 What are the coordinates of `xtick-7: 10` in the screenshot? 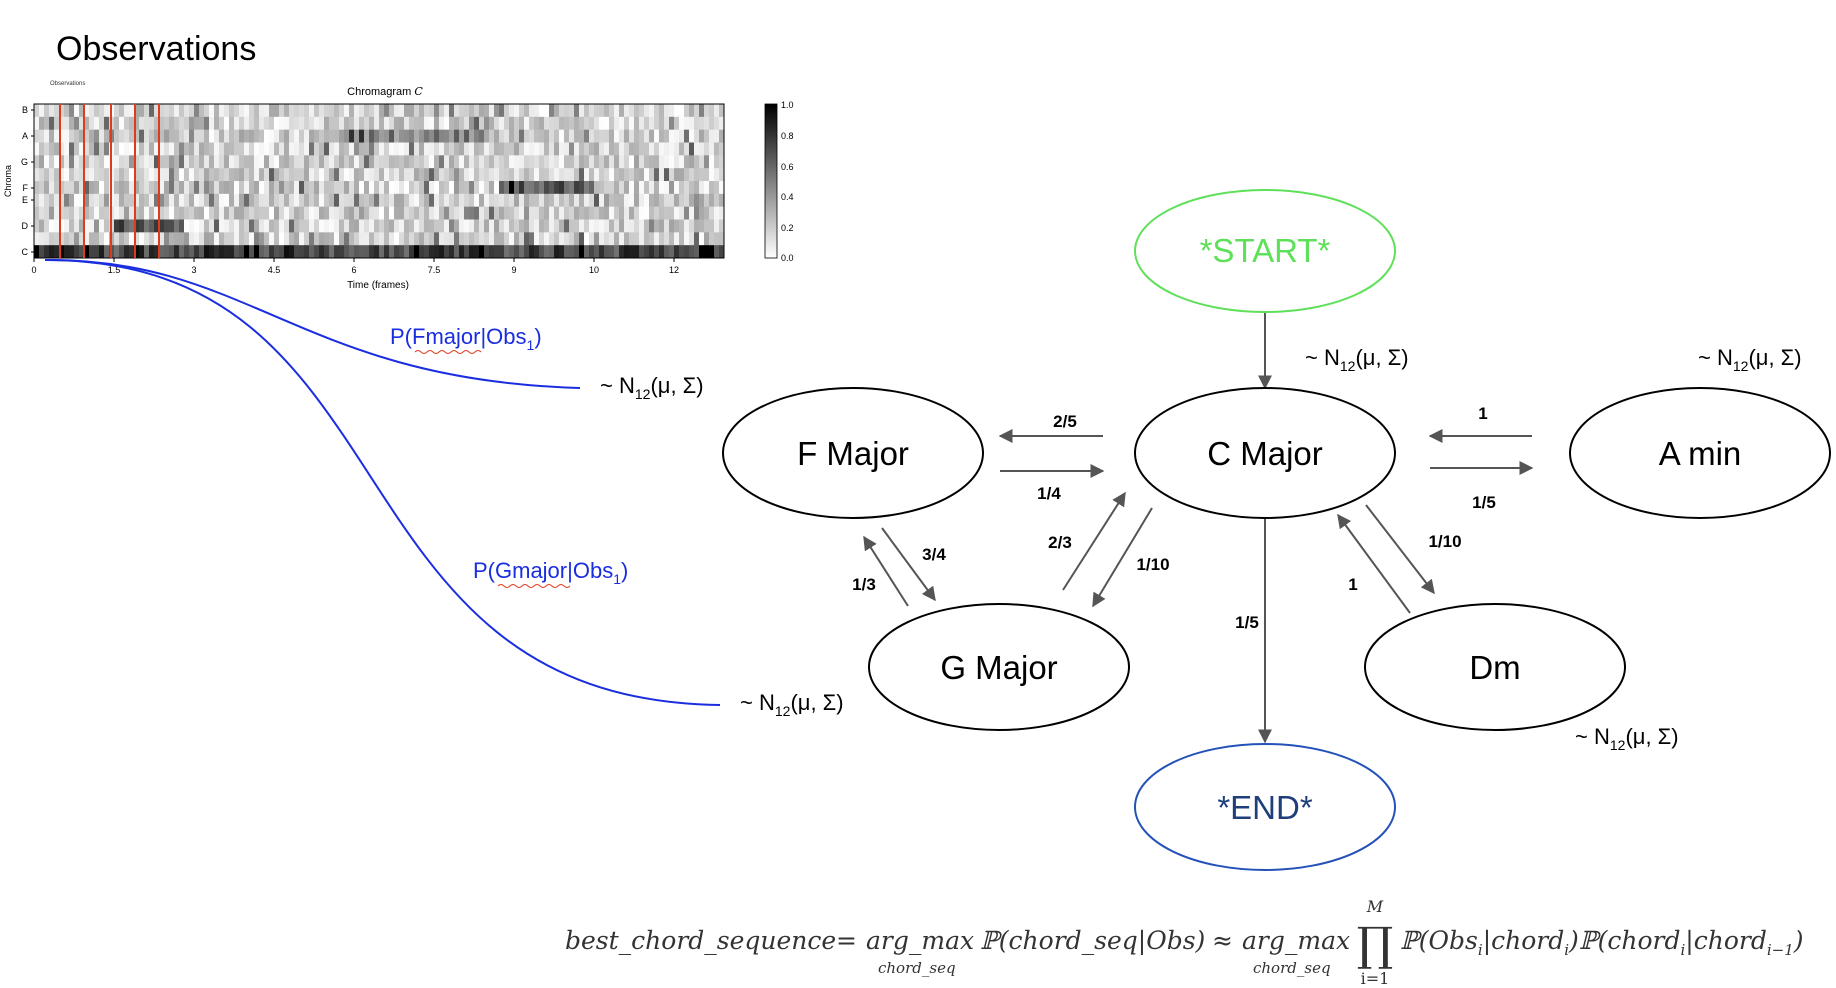 It's located at (594, 270).